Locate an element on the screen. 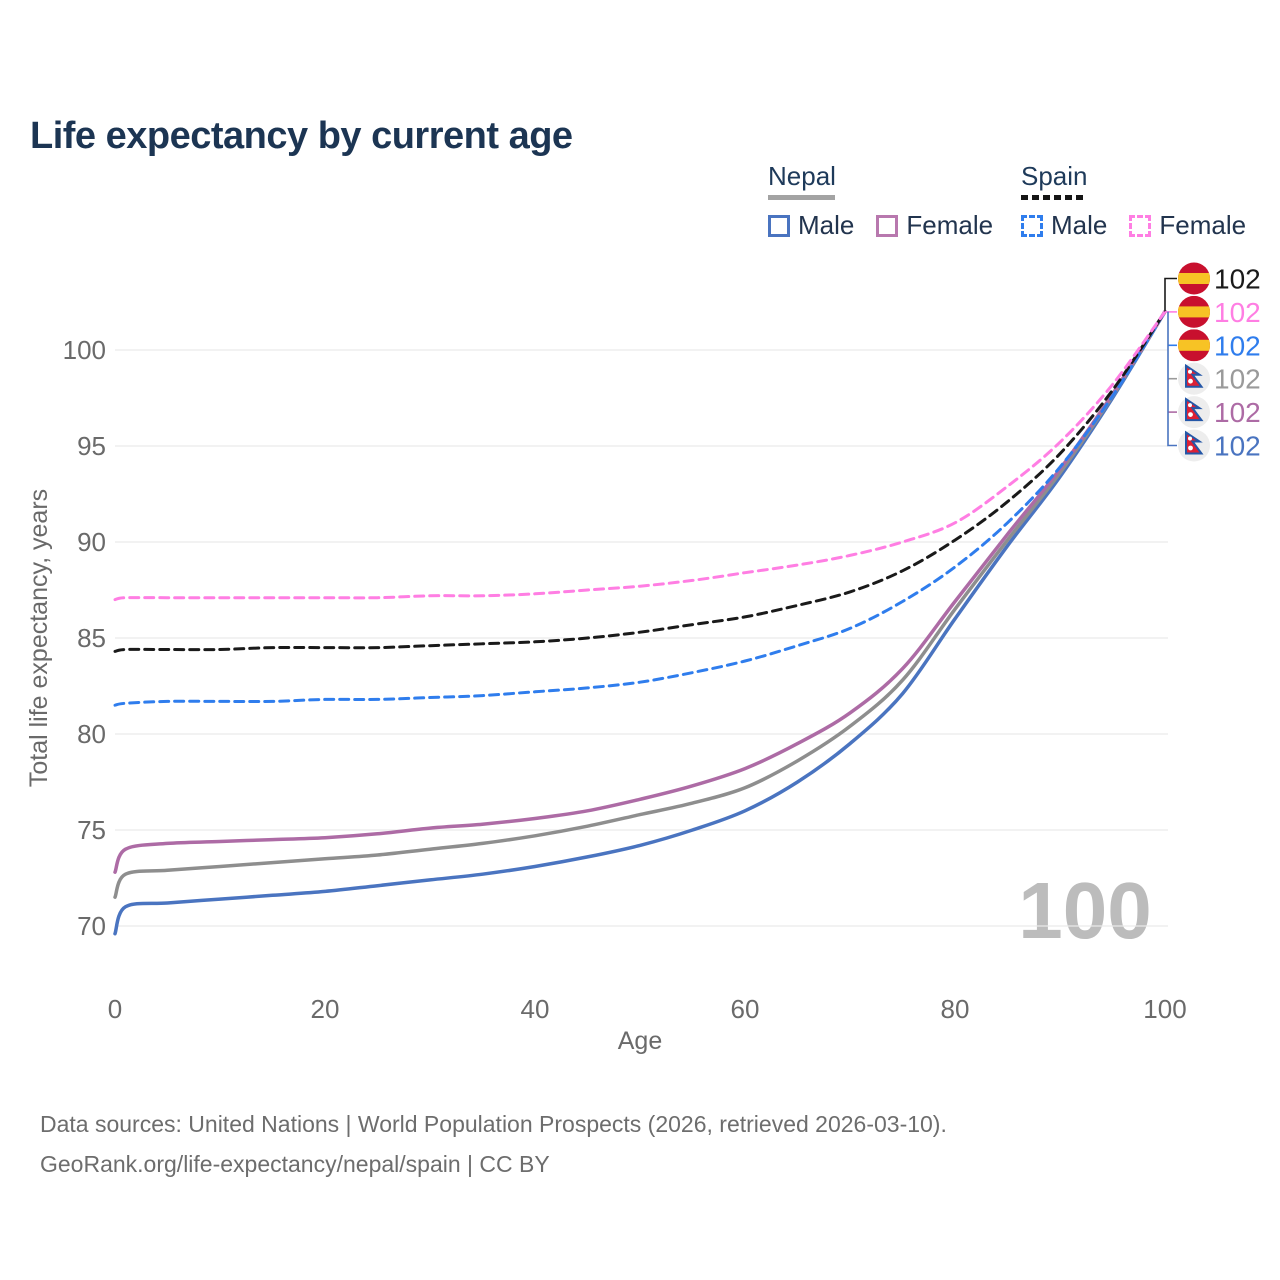 This screenshot has height=1280, width=1280. leader-line-nepal-male is located at coordinates (1172, 379).